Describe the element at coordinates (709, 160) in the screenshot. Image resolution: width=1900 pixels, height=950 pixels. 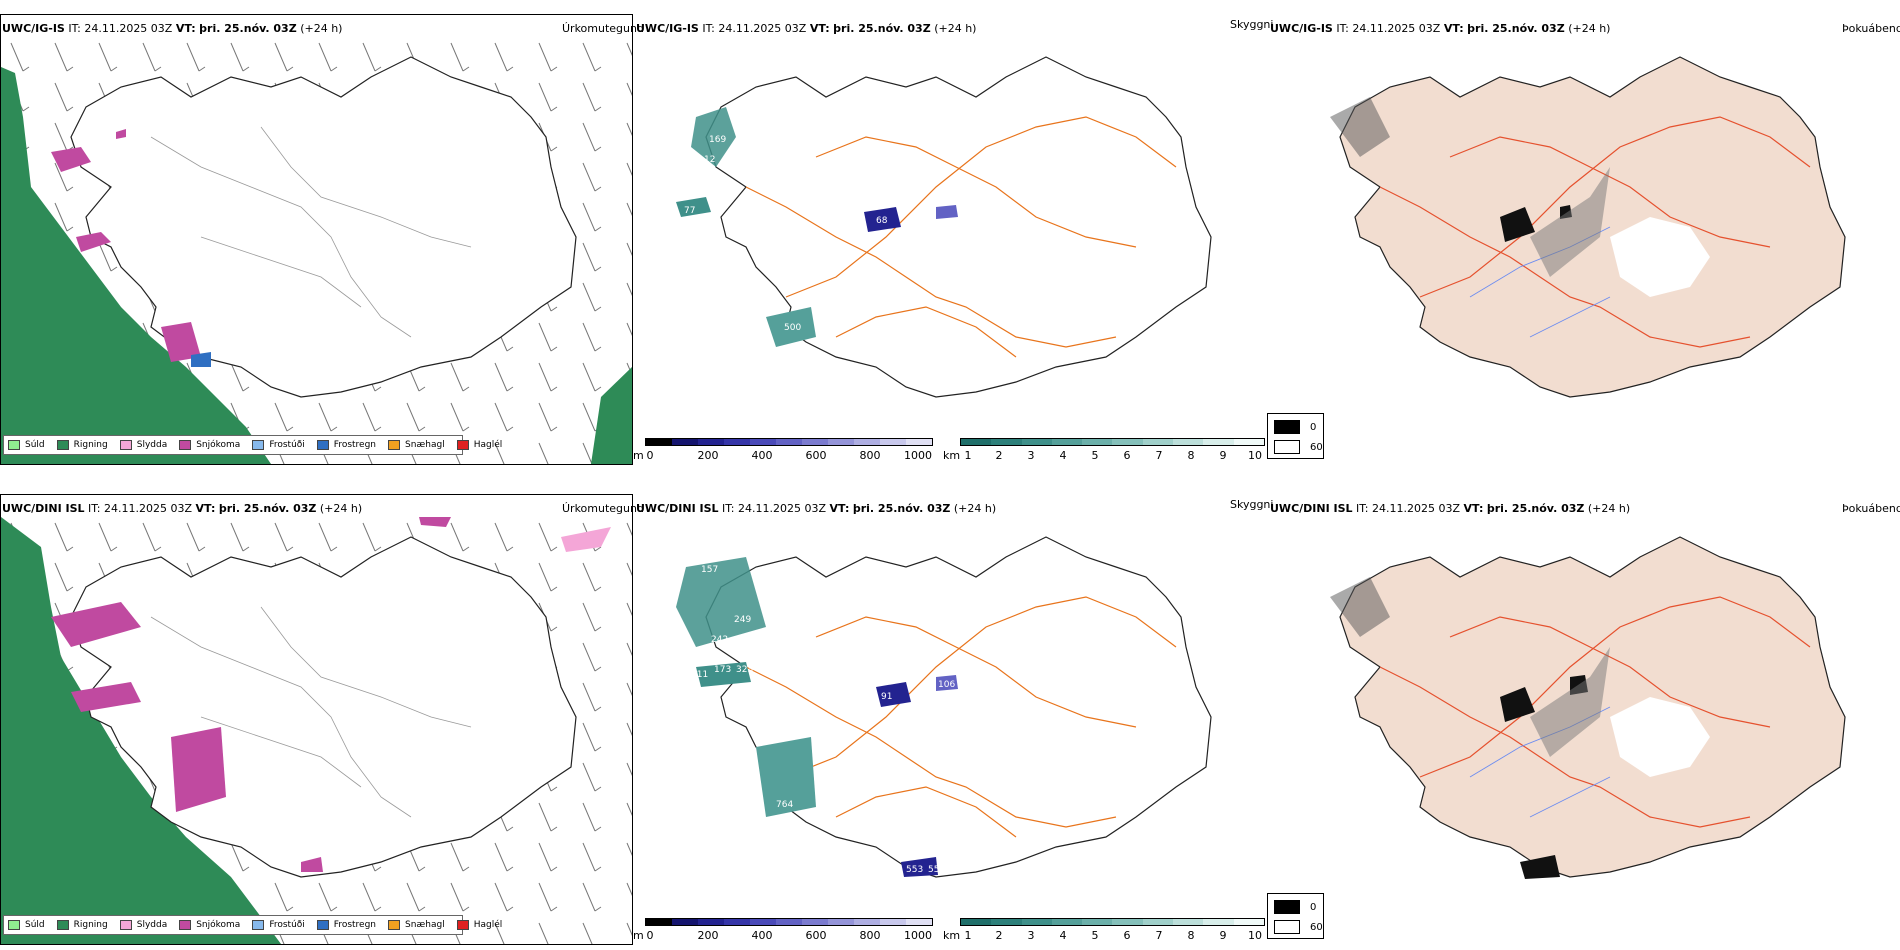
I see `visibility-label: 12` at that location.